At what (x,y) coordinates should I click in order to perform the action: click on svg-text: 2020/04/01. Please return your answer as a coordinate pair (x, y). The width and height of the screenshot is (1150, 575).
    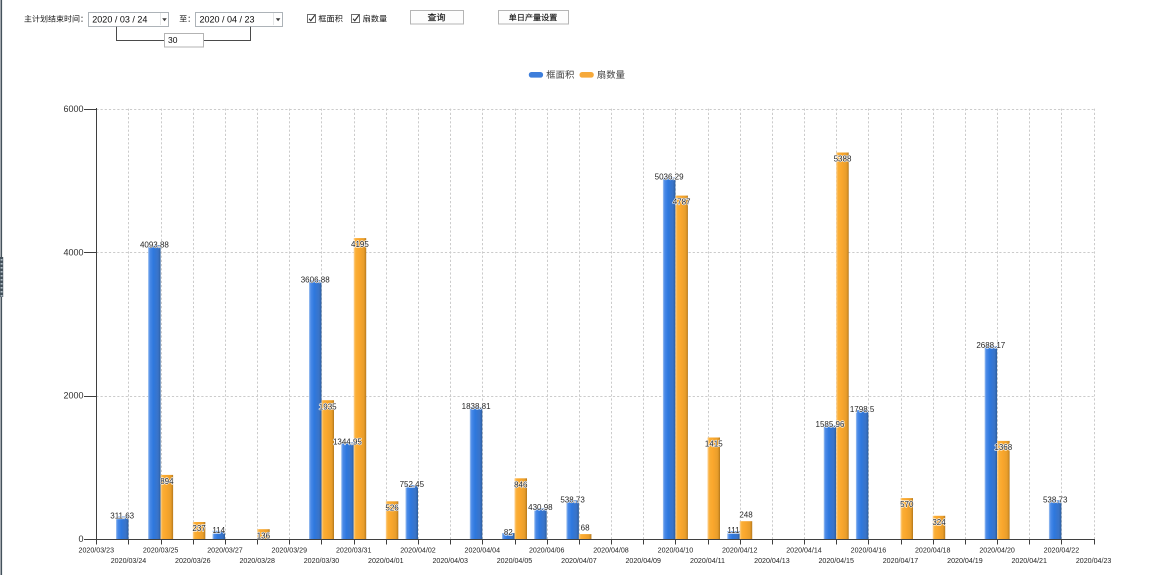
    Looking at the image, I should click on (386, 561).